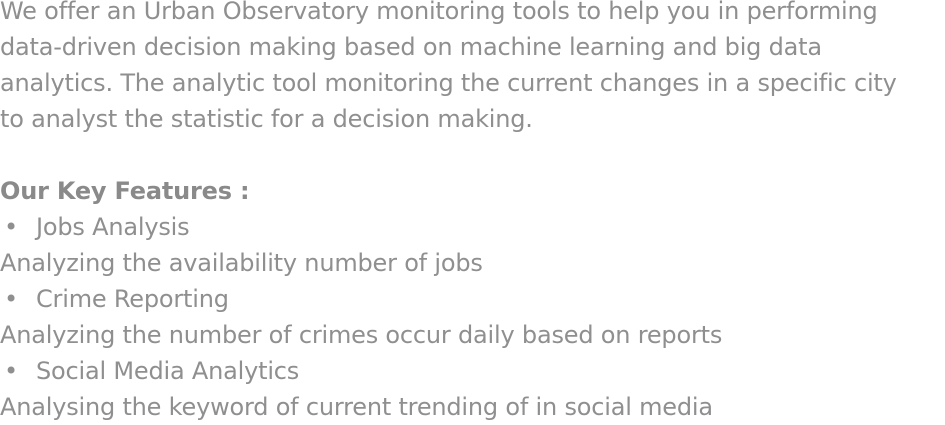 The image size is (945, 425). What do you see at coordinates (113, 227) in the screenshot?
I see `feature-title: Jobs Analysis` at bounding box center [113, 227].